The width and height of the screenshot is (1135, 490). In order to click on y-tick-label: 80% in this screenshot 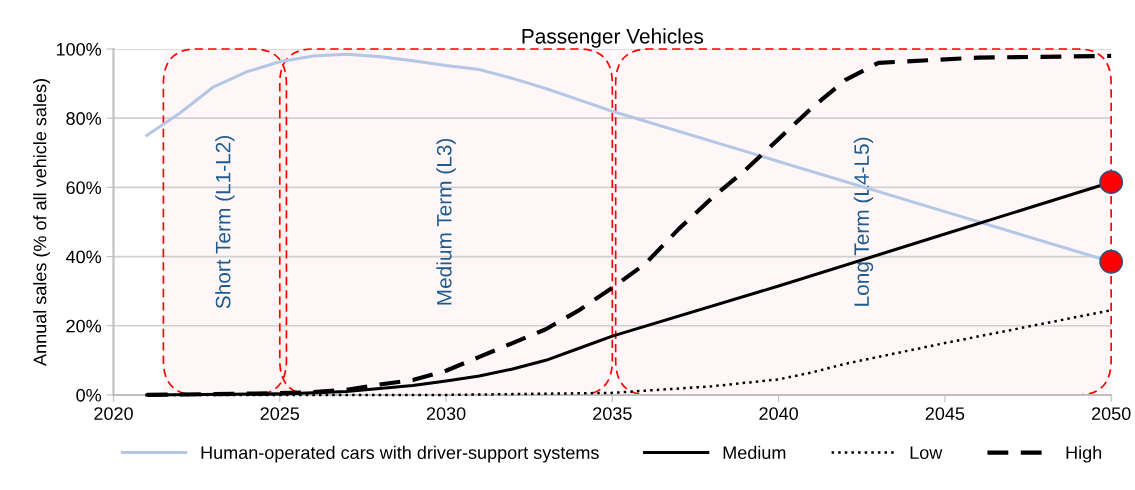, I will do `click(84, 118)`.